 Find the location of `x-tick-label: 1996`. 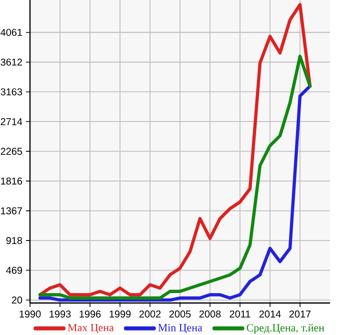

x-tick-label: 1996 is located at coordinates (90, 314).